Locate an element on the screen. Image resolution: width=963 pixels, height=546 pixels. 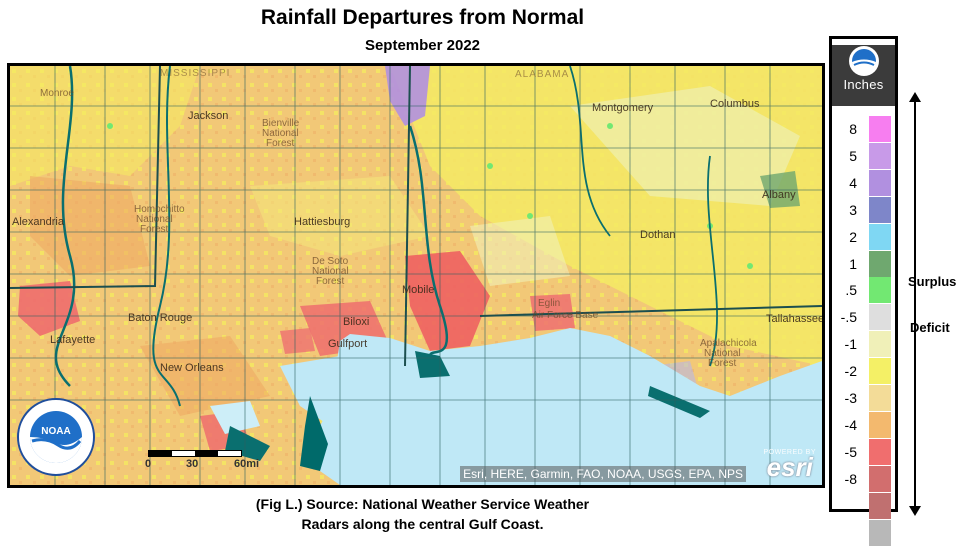
legend-units: Inches is located at coordinates (863, 84).